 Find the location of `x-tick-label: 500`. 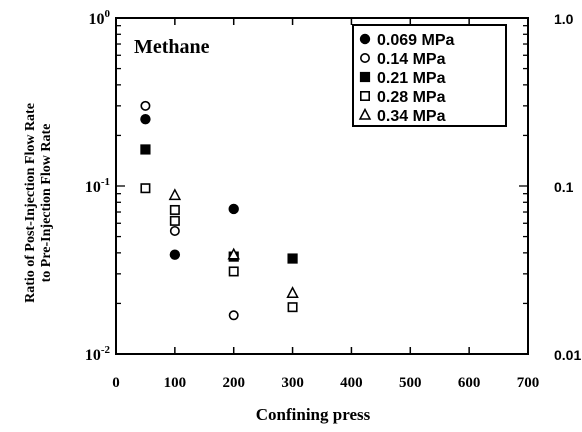

x-tick-label: 500 is located at coordinates (410, 383).